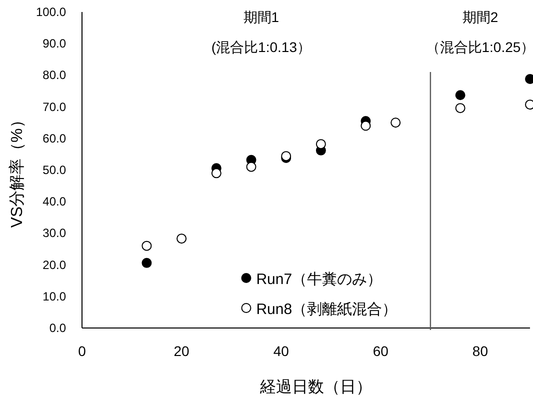 This screenshot has width=533, height=402. Describe the element at coordinates (480, 351) in the screenshot. I see `x-tick-label: 80` at that location.